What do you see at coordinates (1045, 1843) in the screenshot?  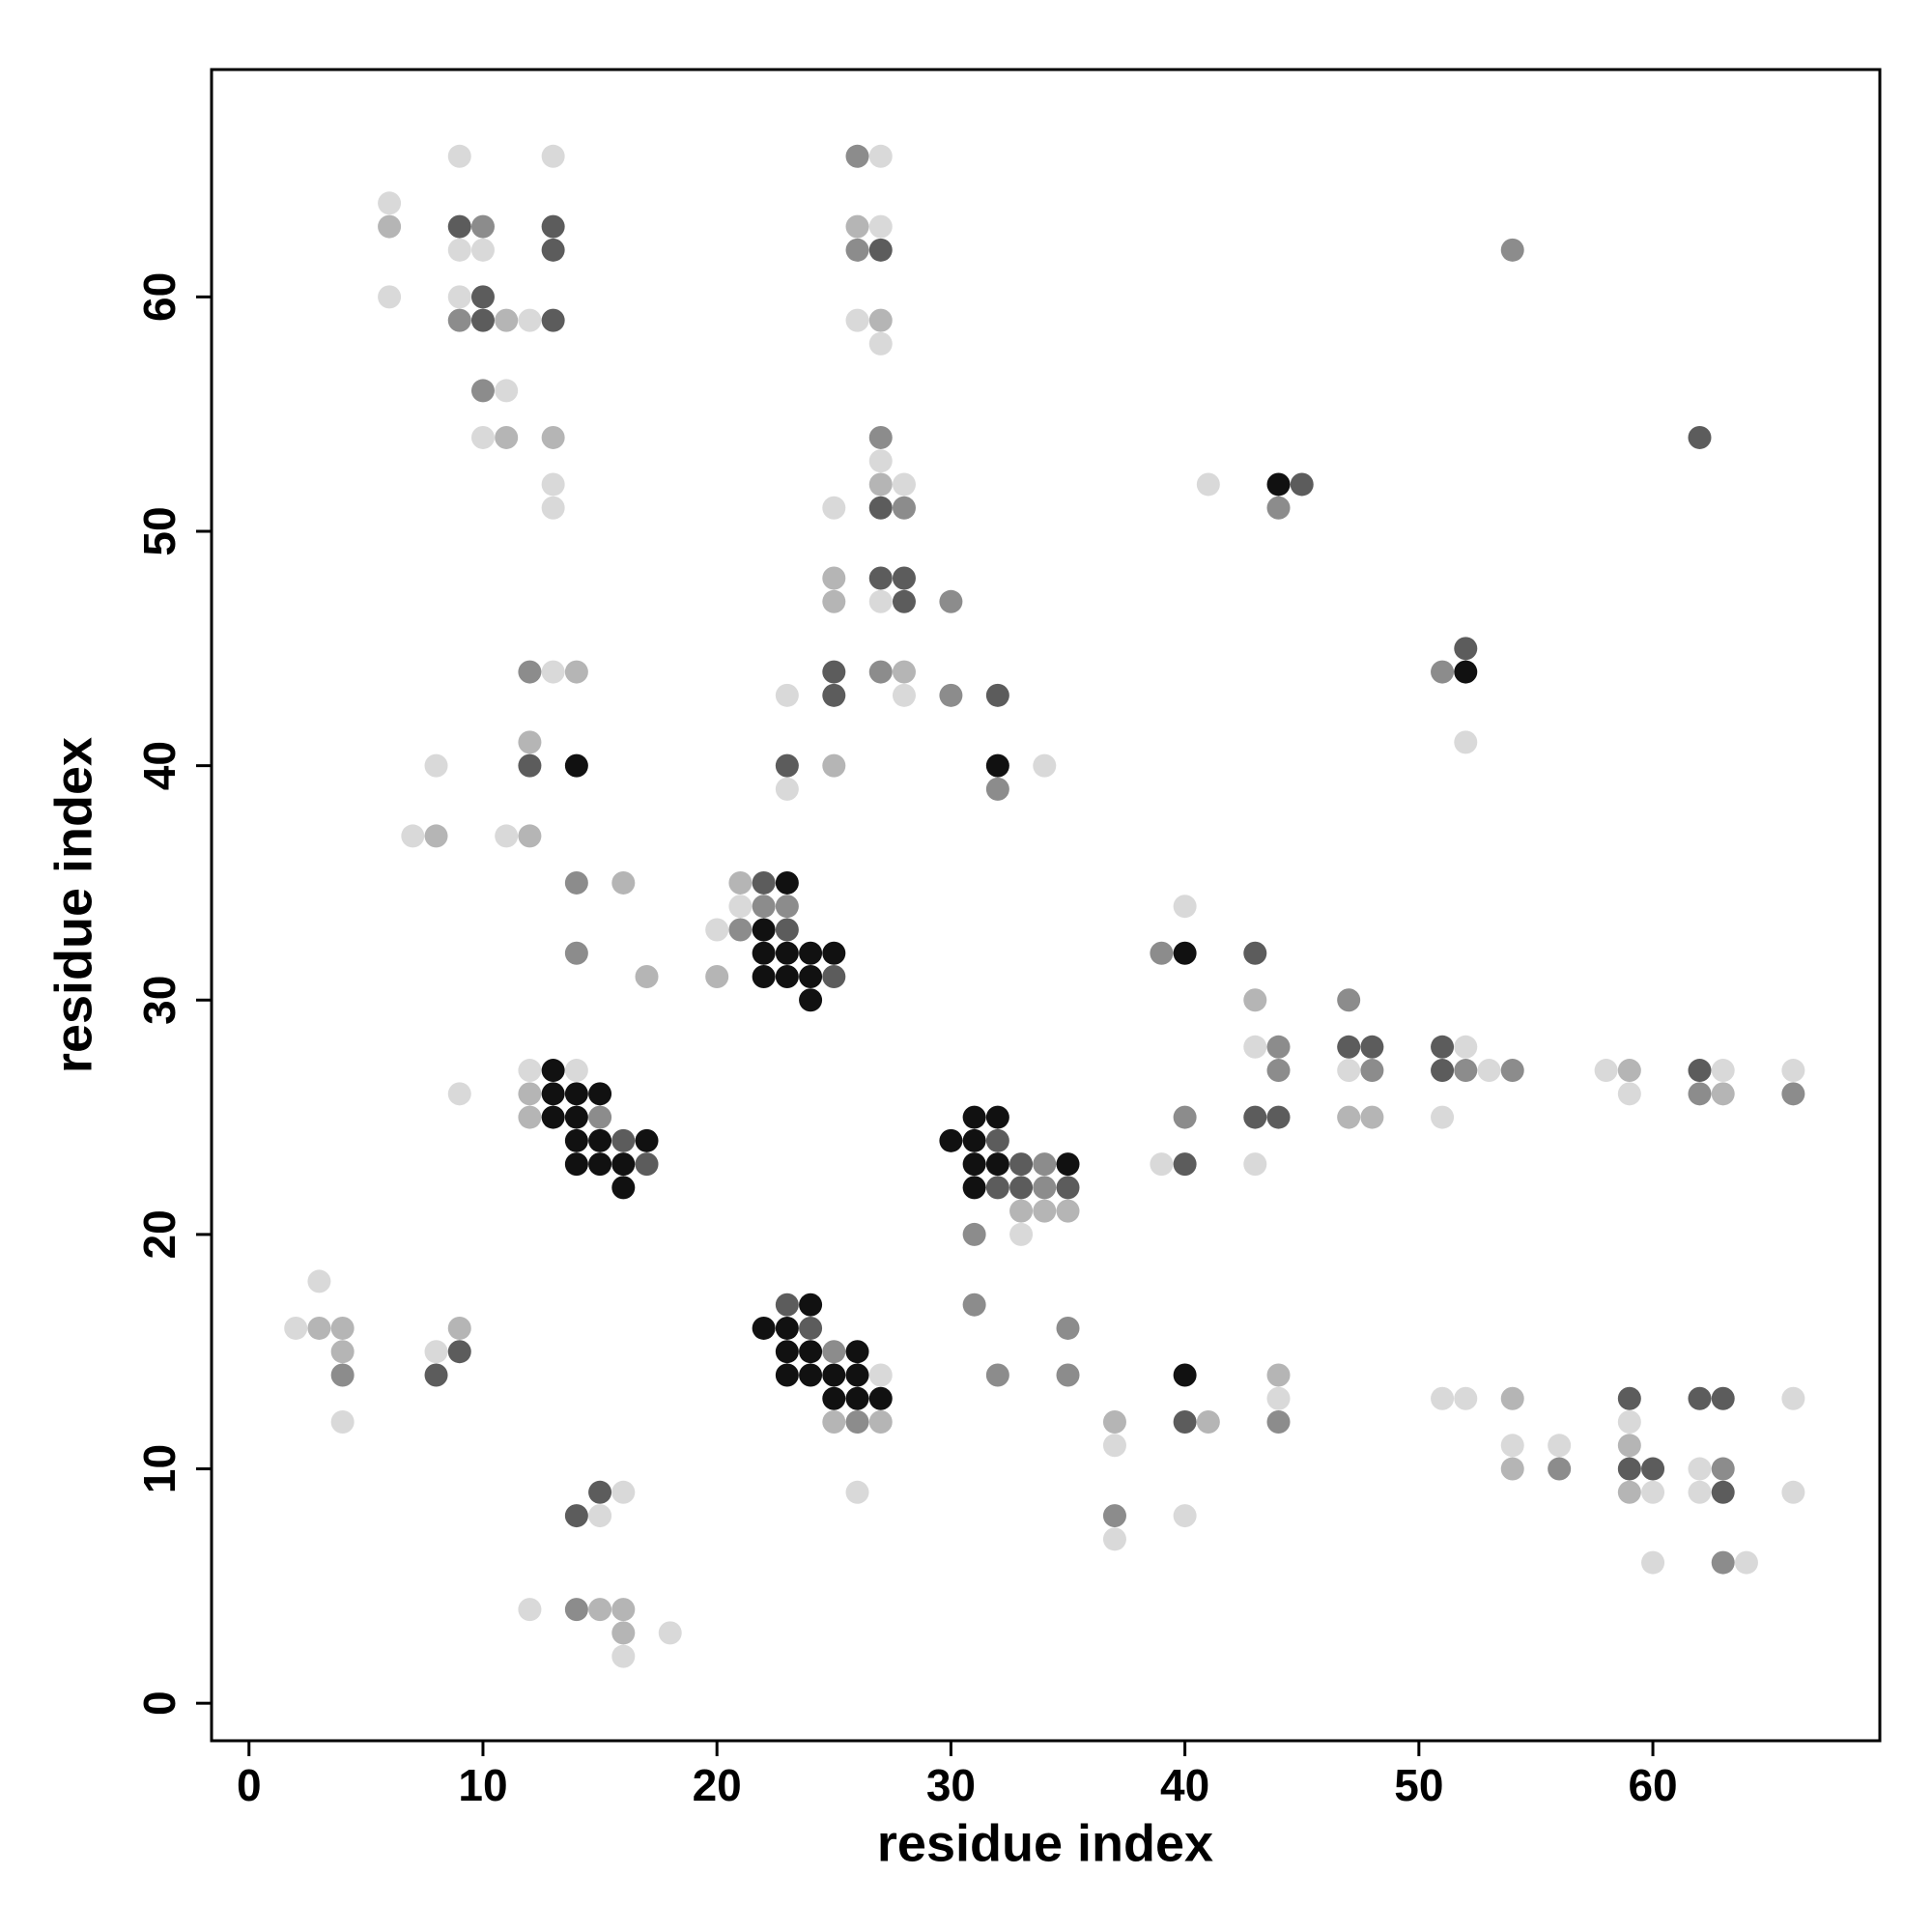 I see `x-axis-label: residue index` at bounding box center [1045, 1843].